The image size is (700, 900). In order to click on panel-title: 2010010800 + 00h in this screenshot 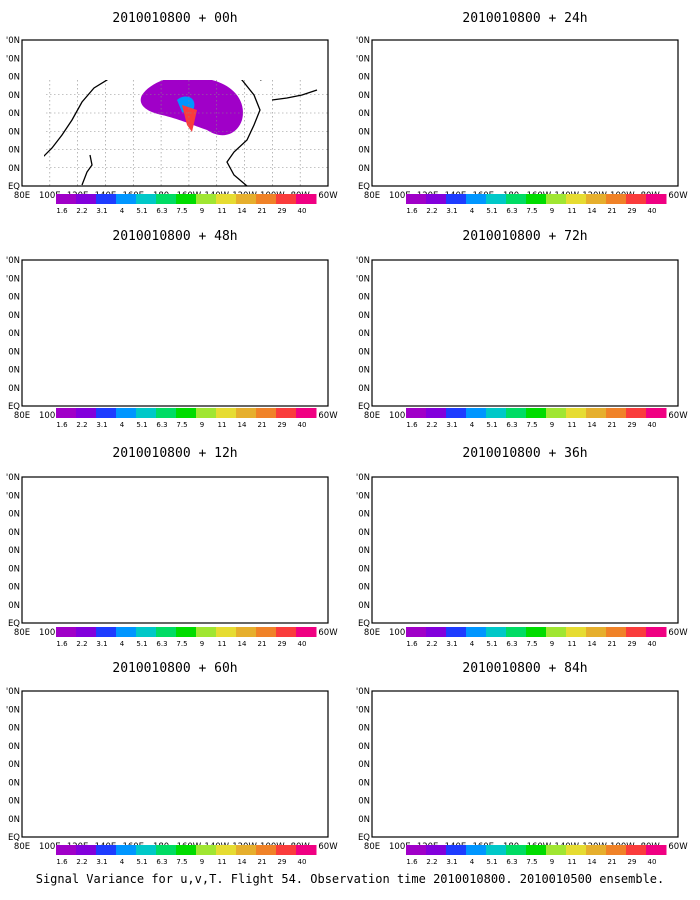, I will do `click(174, 18)`.